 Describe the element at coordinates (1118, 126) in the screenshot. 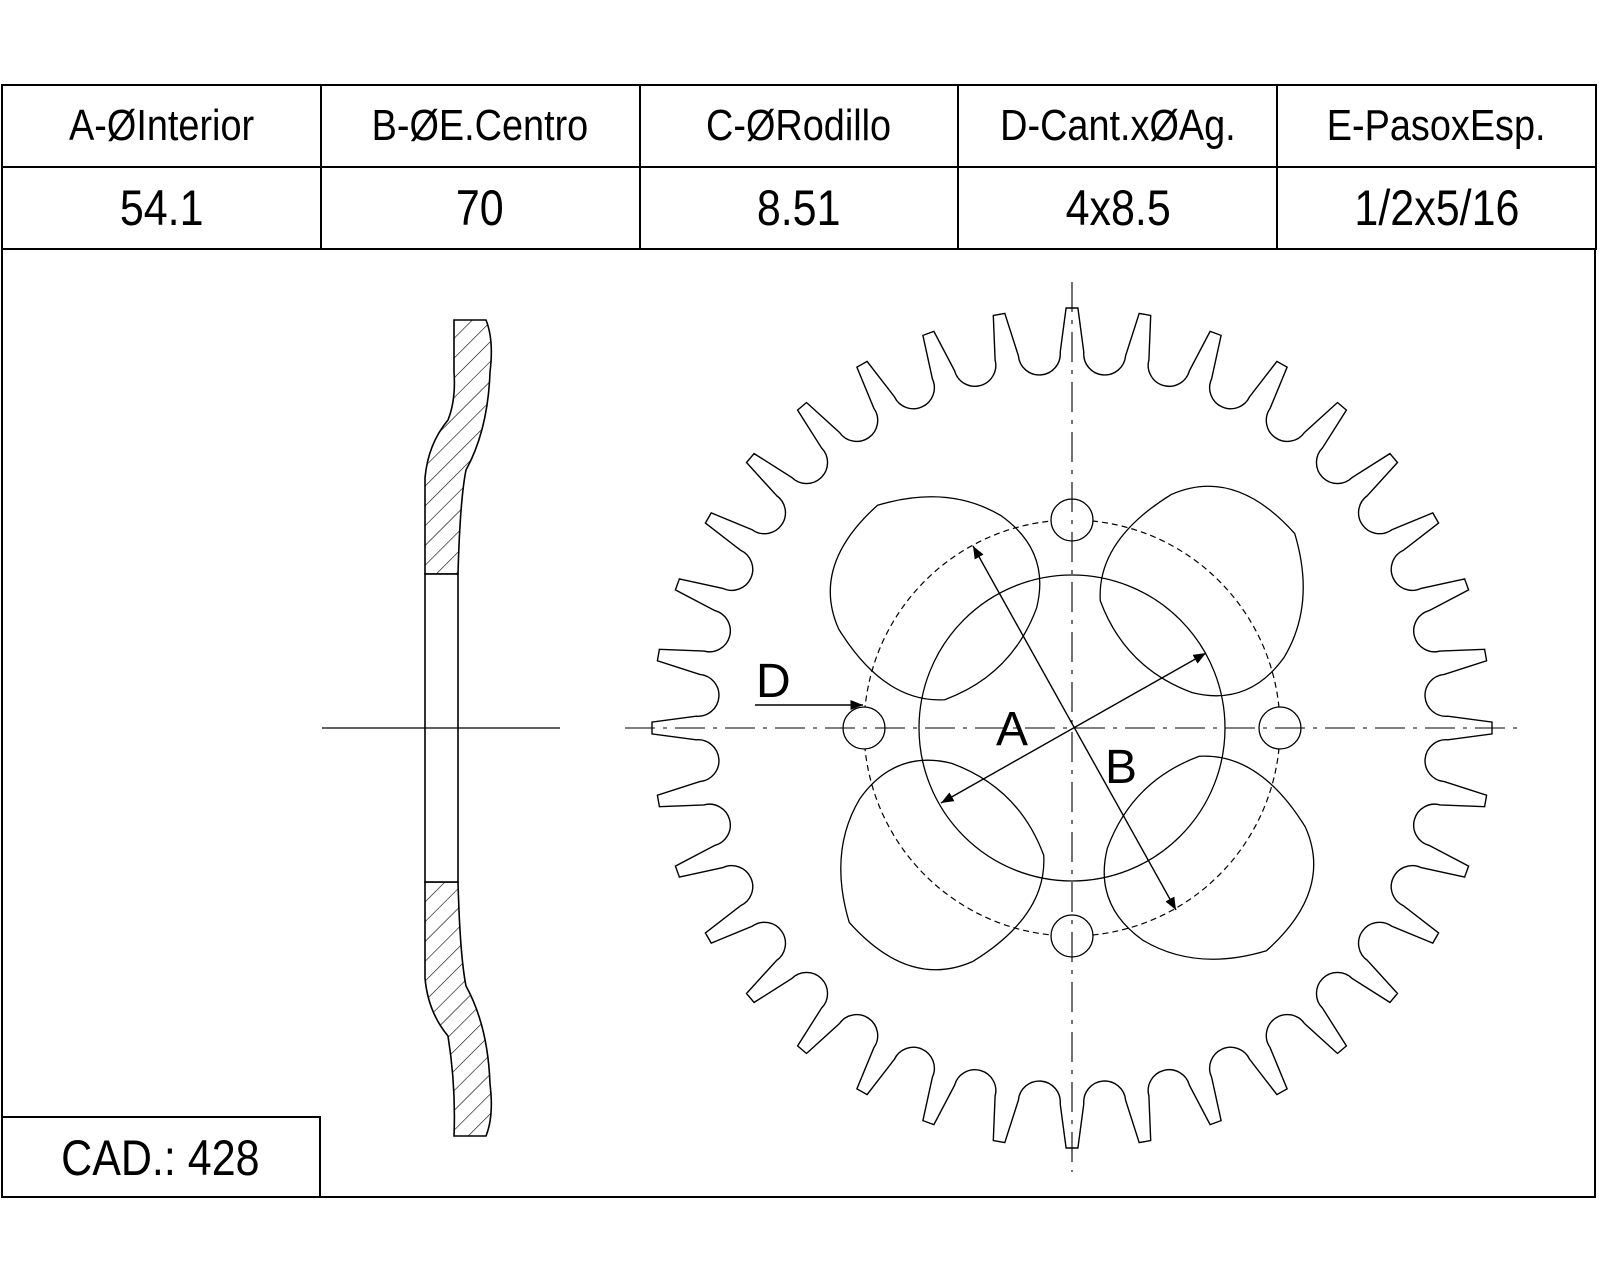

I see `header-d: D-Cant.xØAg.` at that location.